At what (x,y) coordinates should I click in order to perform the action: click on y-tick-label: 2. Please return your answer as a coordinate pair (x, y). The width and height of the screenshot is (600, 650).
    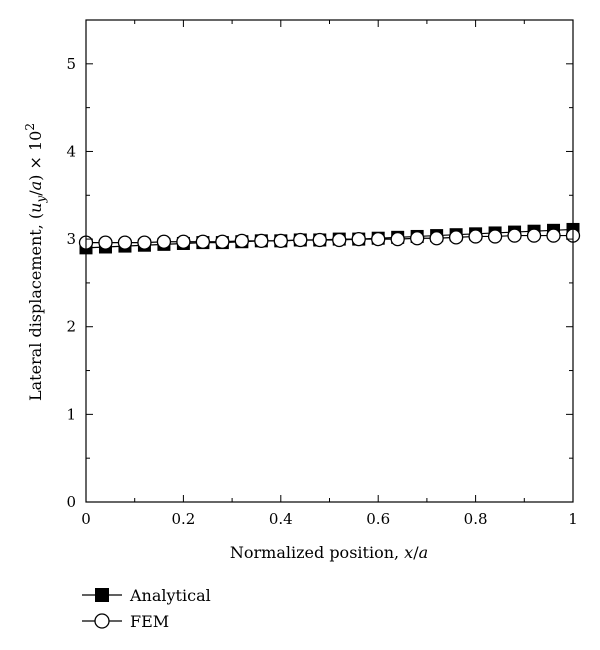
    Looking at the image, I should click on (71, 327).